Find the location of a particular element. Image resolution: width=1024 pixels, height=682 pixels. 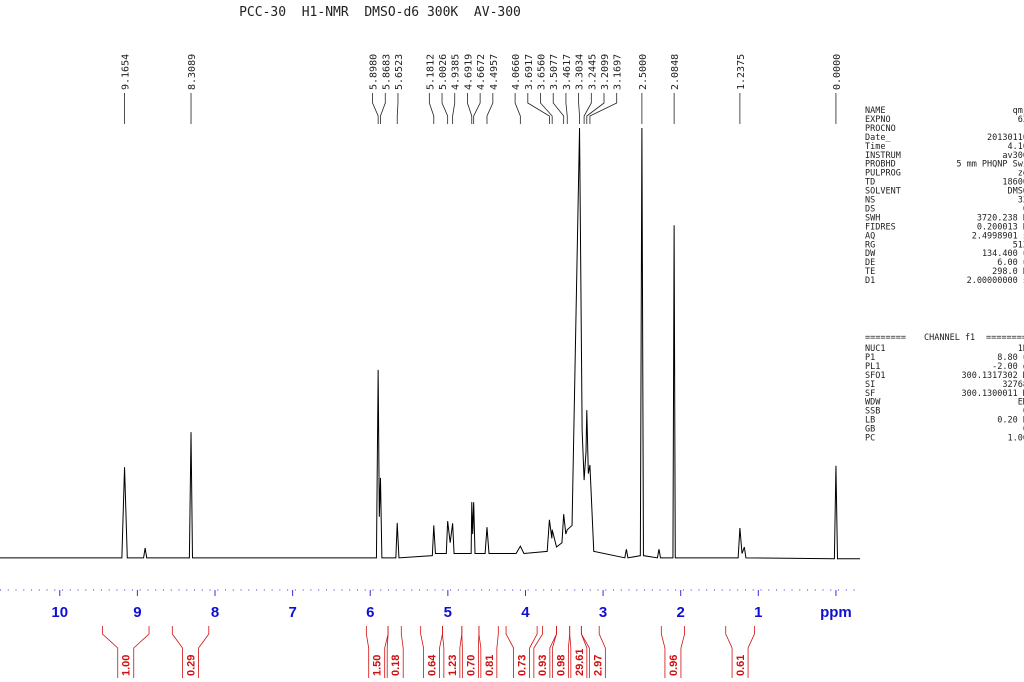

param-value: 3720.238 H is located at coordinates (1000, 218).